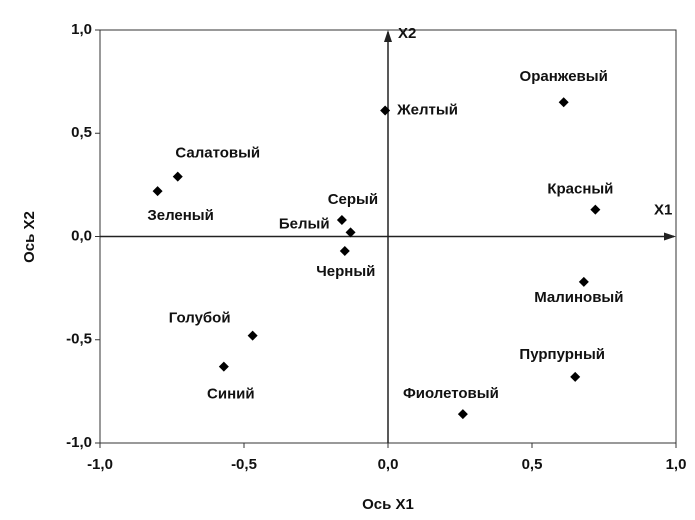 The image size is (695, 520). I want to click on point-label: Салатовый, so click(217, 153).